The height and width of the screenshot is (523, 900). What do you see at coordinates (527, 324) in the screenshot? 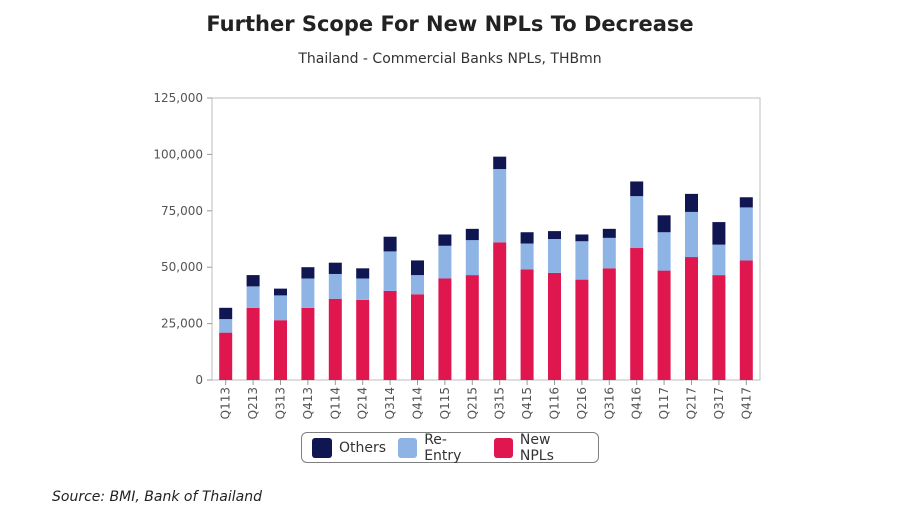
I see `bar-new-npls-q415` at bounding box center [527, 324].